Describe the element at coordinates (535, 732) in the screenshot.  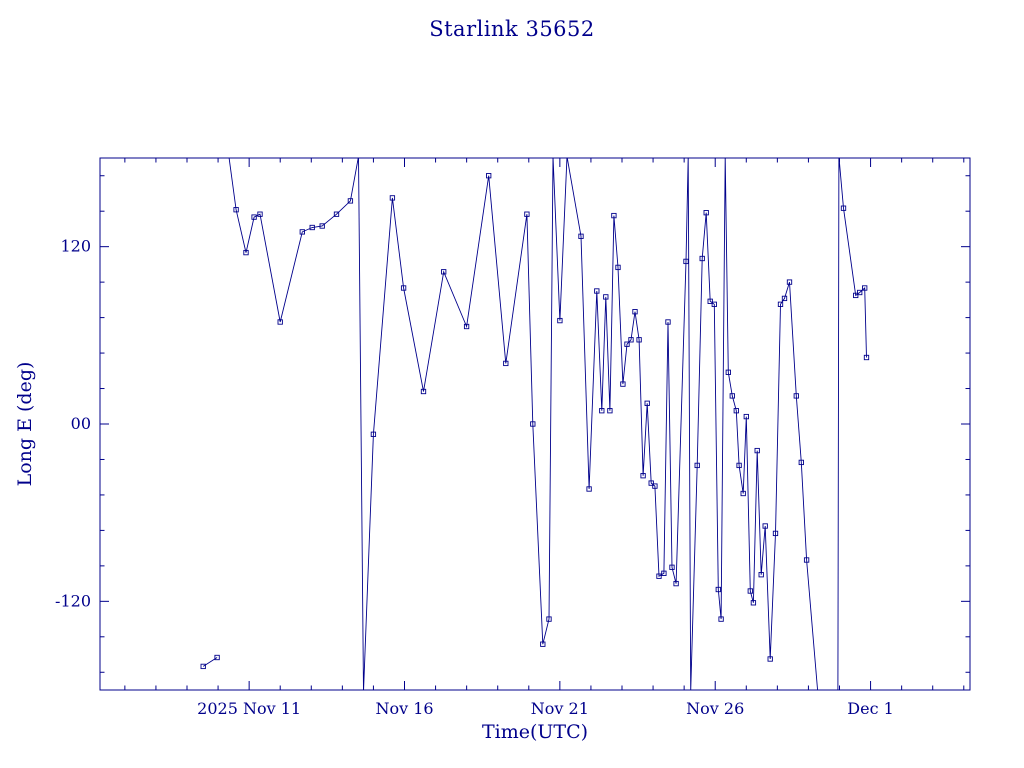
I see `x-axis-label: Time(UTC)` at that location.